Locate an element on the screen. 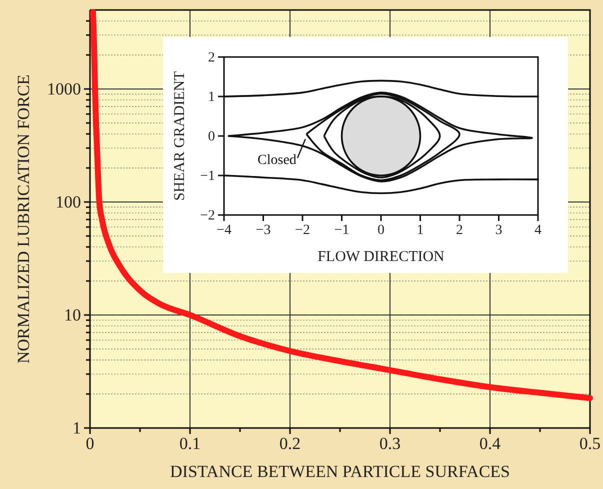 The width and height of the screenshot is (603, 489). y-tick-label: 10 is located at coordinates (72, 314).